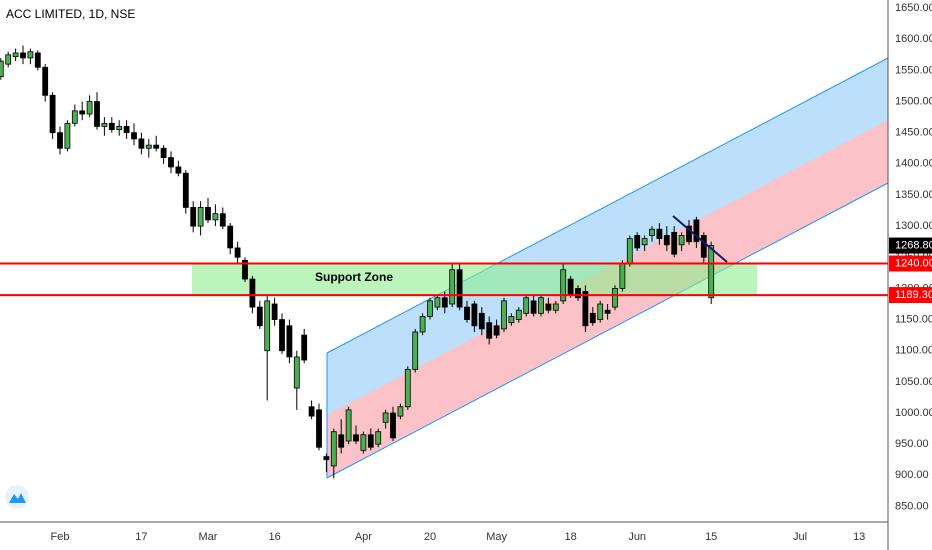 Image resolution: width=932 pixels, height=550 pixels. What do you see at coordinates (913, 39) in the screenshot?
I see `y-tick-label: 1600.00` at bounding box center [913, 39].